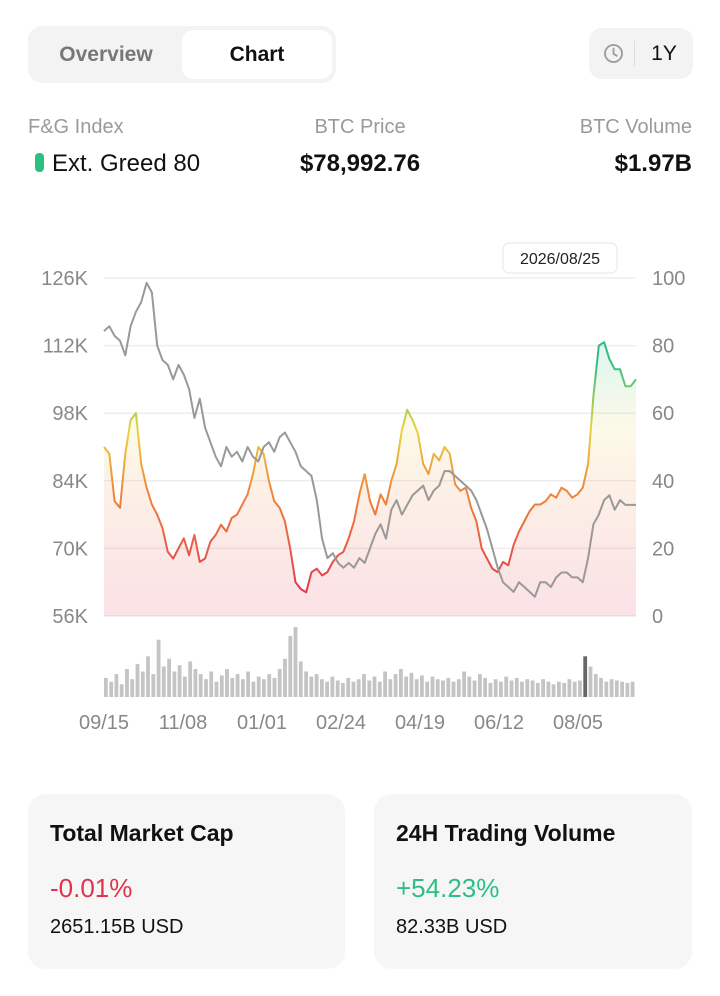  I want to click on y-right-tick: 0, so click(657, 617).